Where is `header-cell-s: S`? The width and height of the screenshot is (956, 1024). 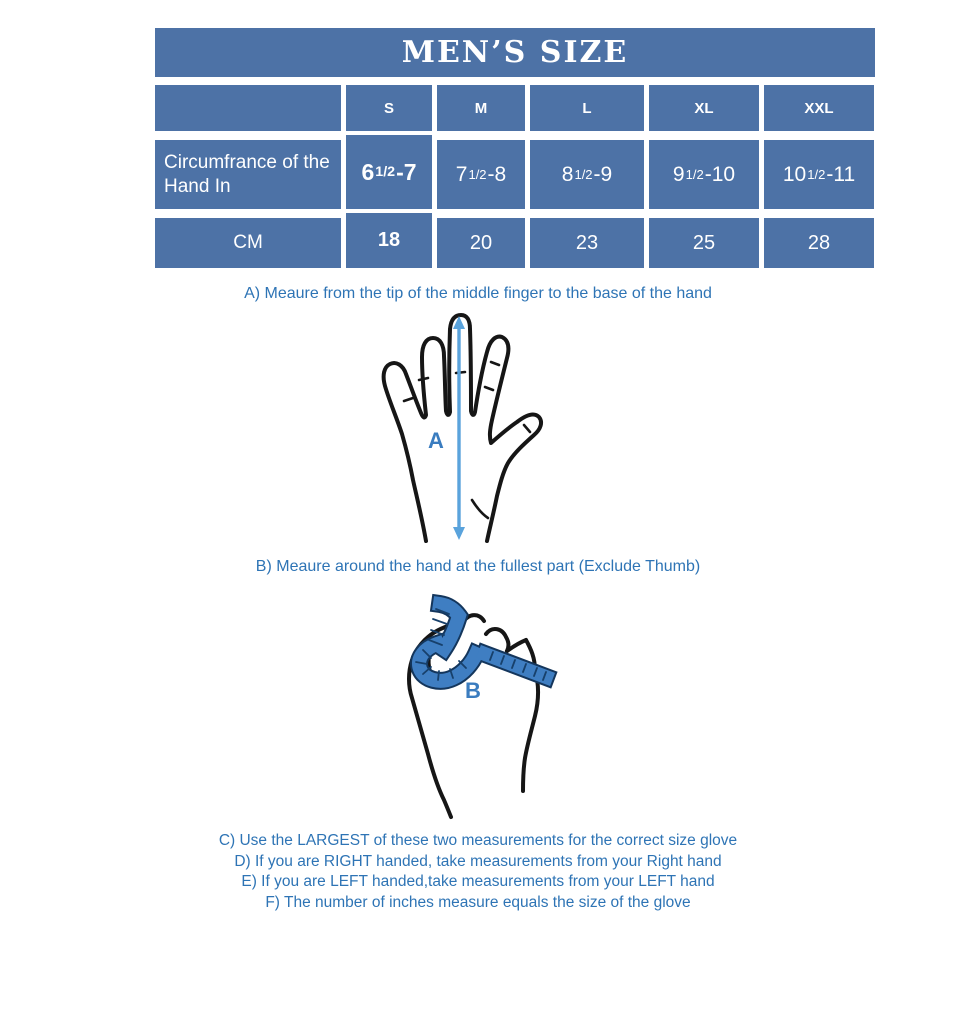 header-cell-s: S is located at coordinates (389, 108).